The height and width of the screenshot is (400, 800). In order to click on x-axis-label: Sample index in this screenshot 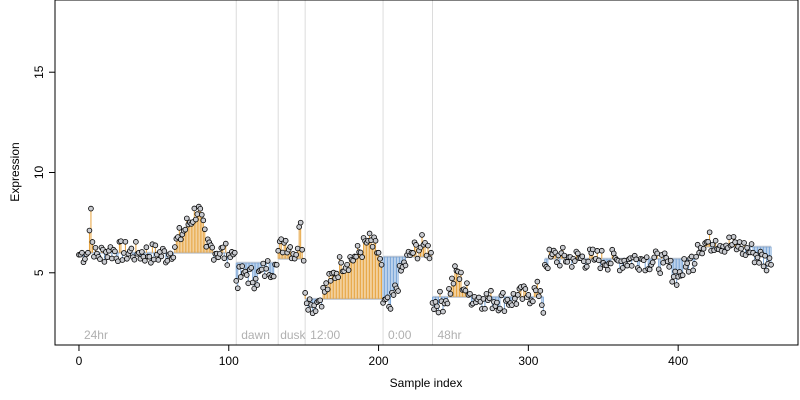, I will do `click(426, 383)`.